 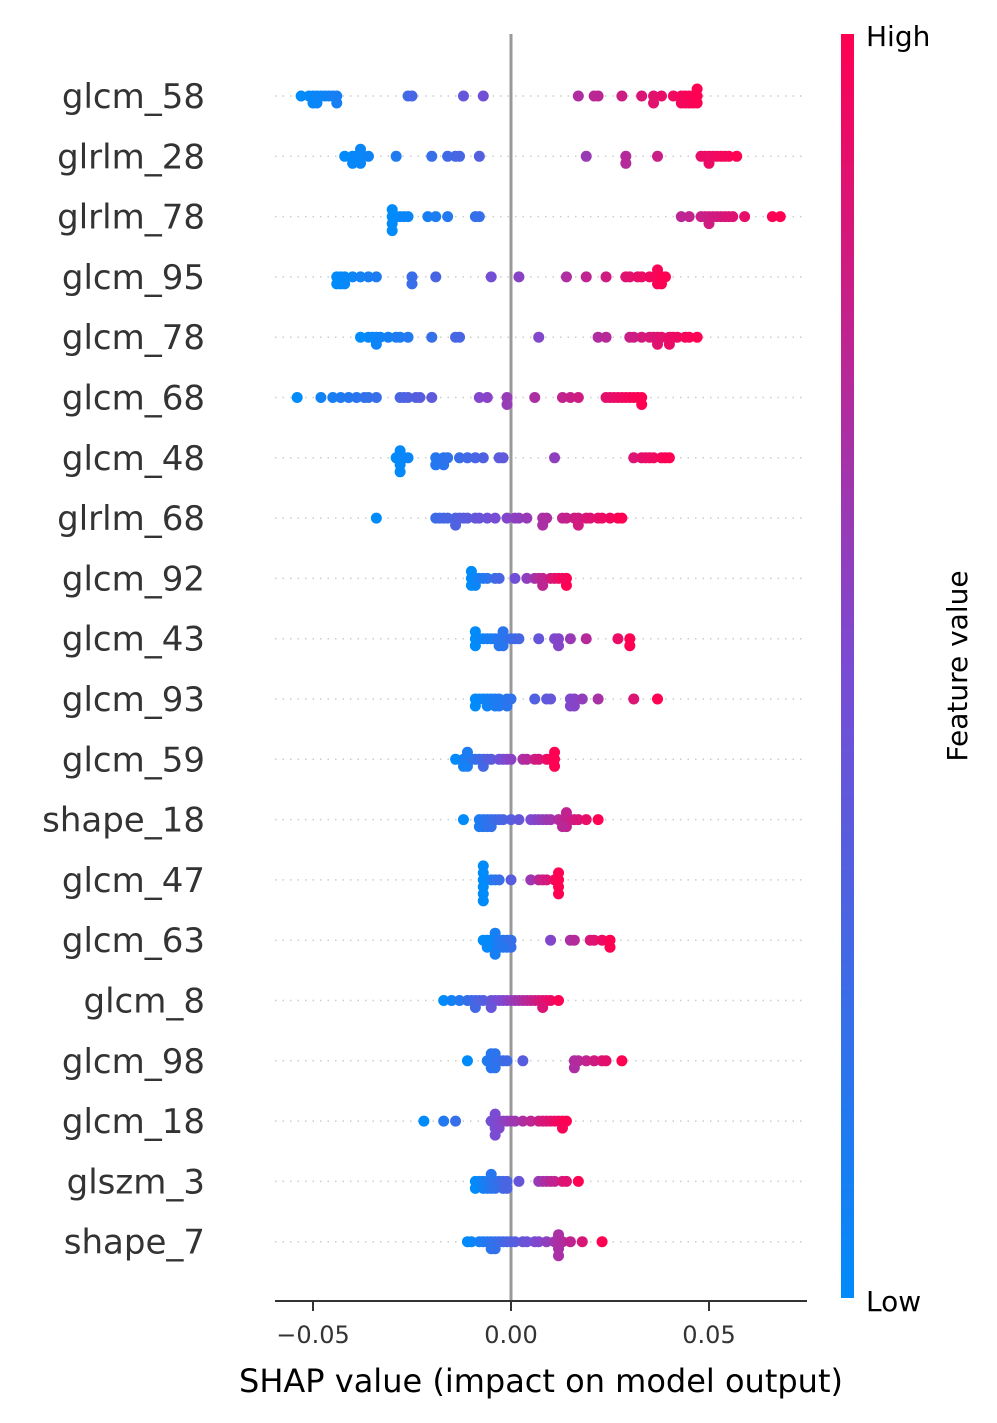 What do you see at coordinates (898, 36) in the screenshot?
I see `colorbar-high-label: High` at bounding box center [898, 36].